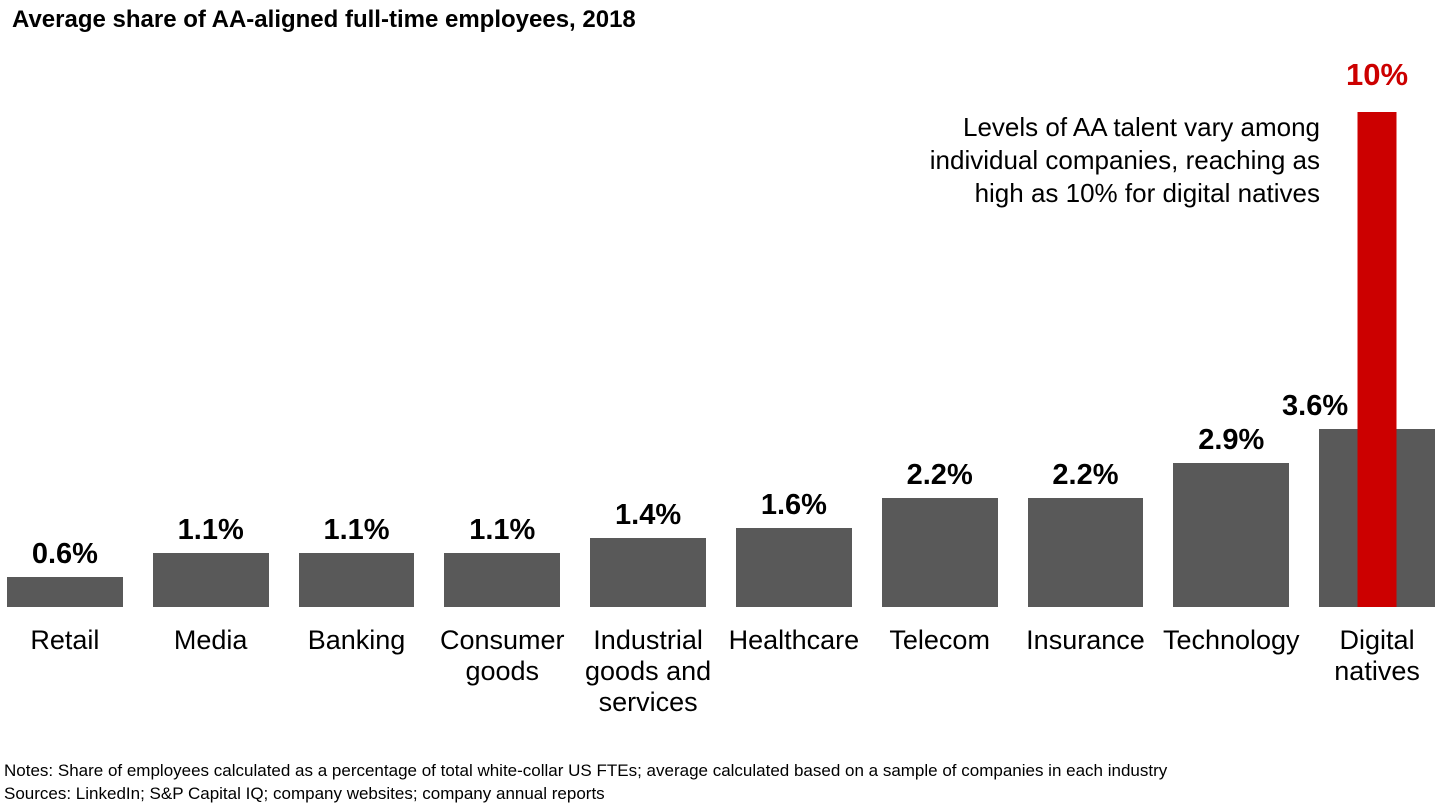 This screenshot has width=1440, height=810. I want to click on category-label-technology: Technology, so click(1231, 640).